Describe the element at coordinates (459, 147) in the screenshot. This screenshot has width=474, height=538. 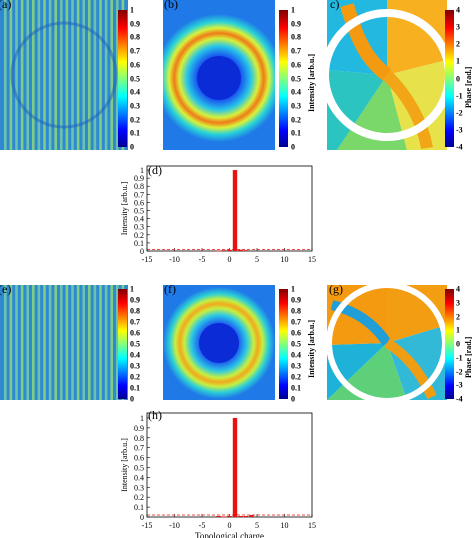
I see `colorbar-tick-label: -4` at that location.